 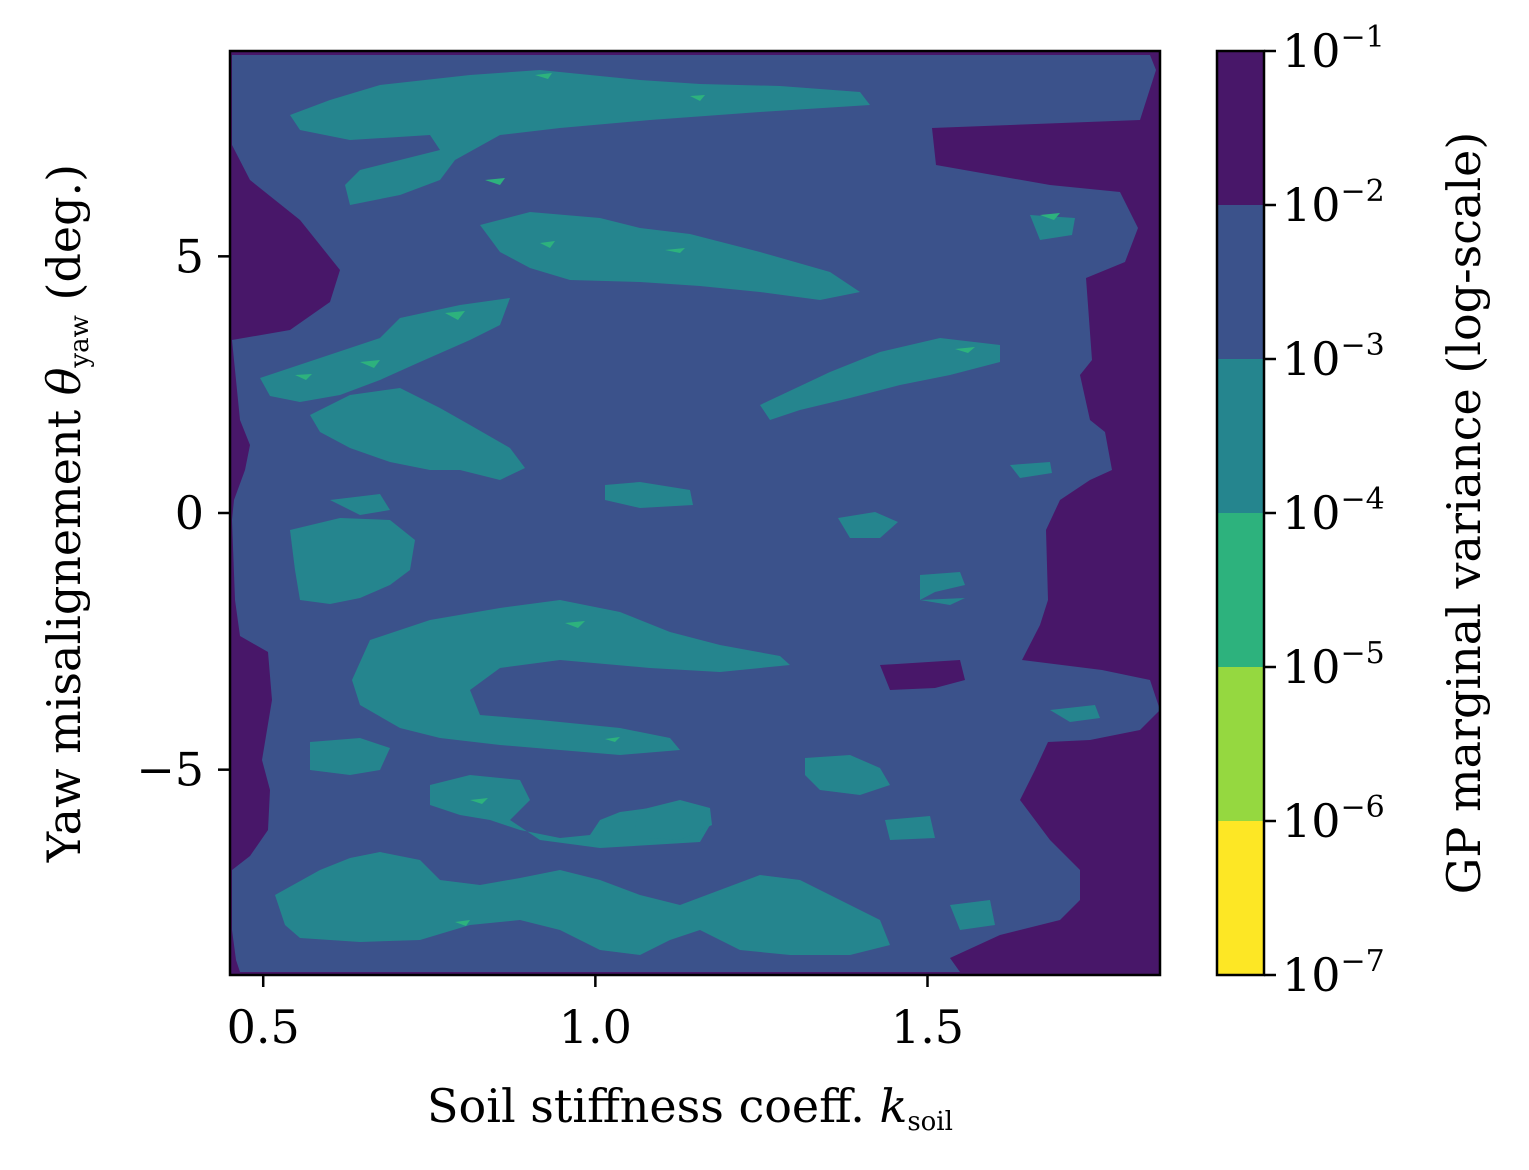 I want to click on y-axis: 5 0 −5, so click(x=183, y=513).